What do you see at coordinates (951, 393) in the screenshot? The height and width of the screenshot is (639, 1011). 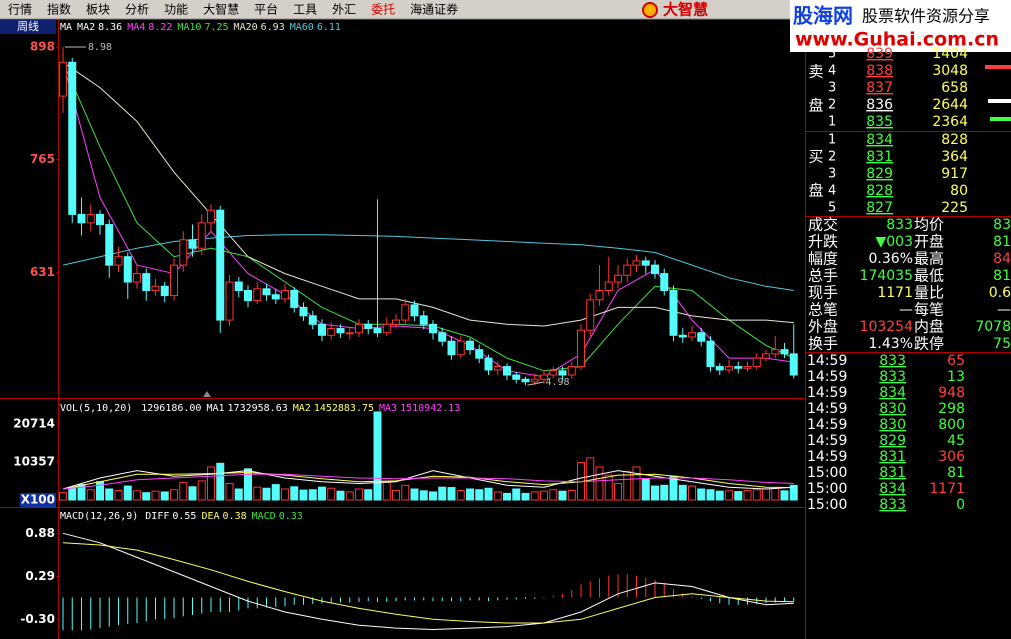 I see `tick-volume: 948` at bounding box center [951, 393].